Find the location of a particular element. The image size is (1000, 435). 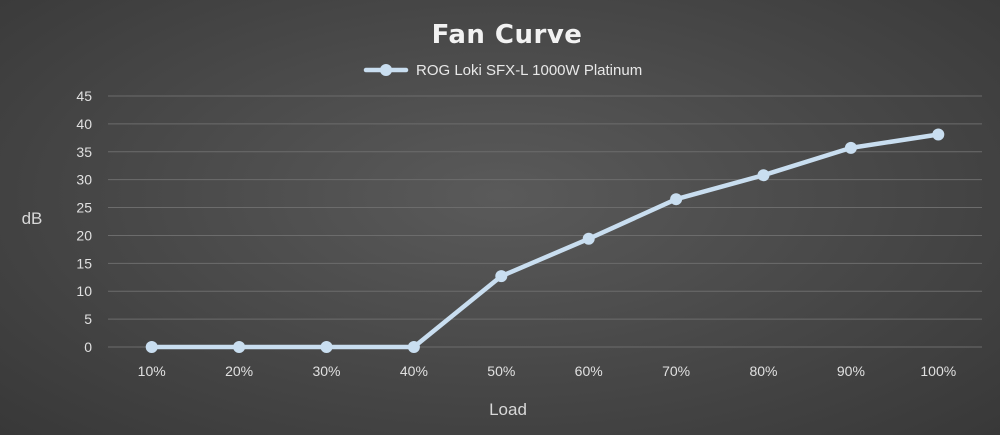

x-tick-label: 60% is located at coordinates (589, 371).